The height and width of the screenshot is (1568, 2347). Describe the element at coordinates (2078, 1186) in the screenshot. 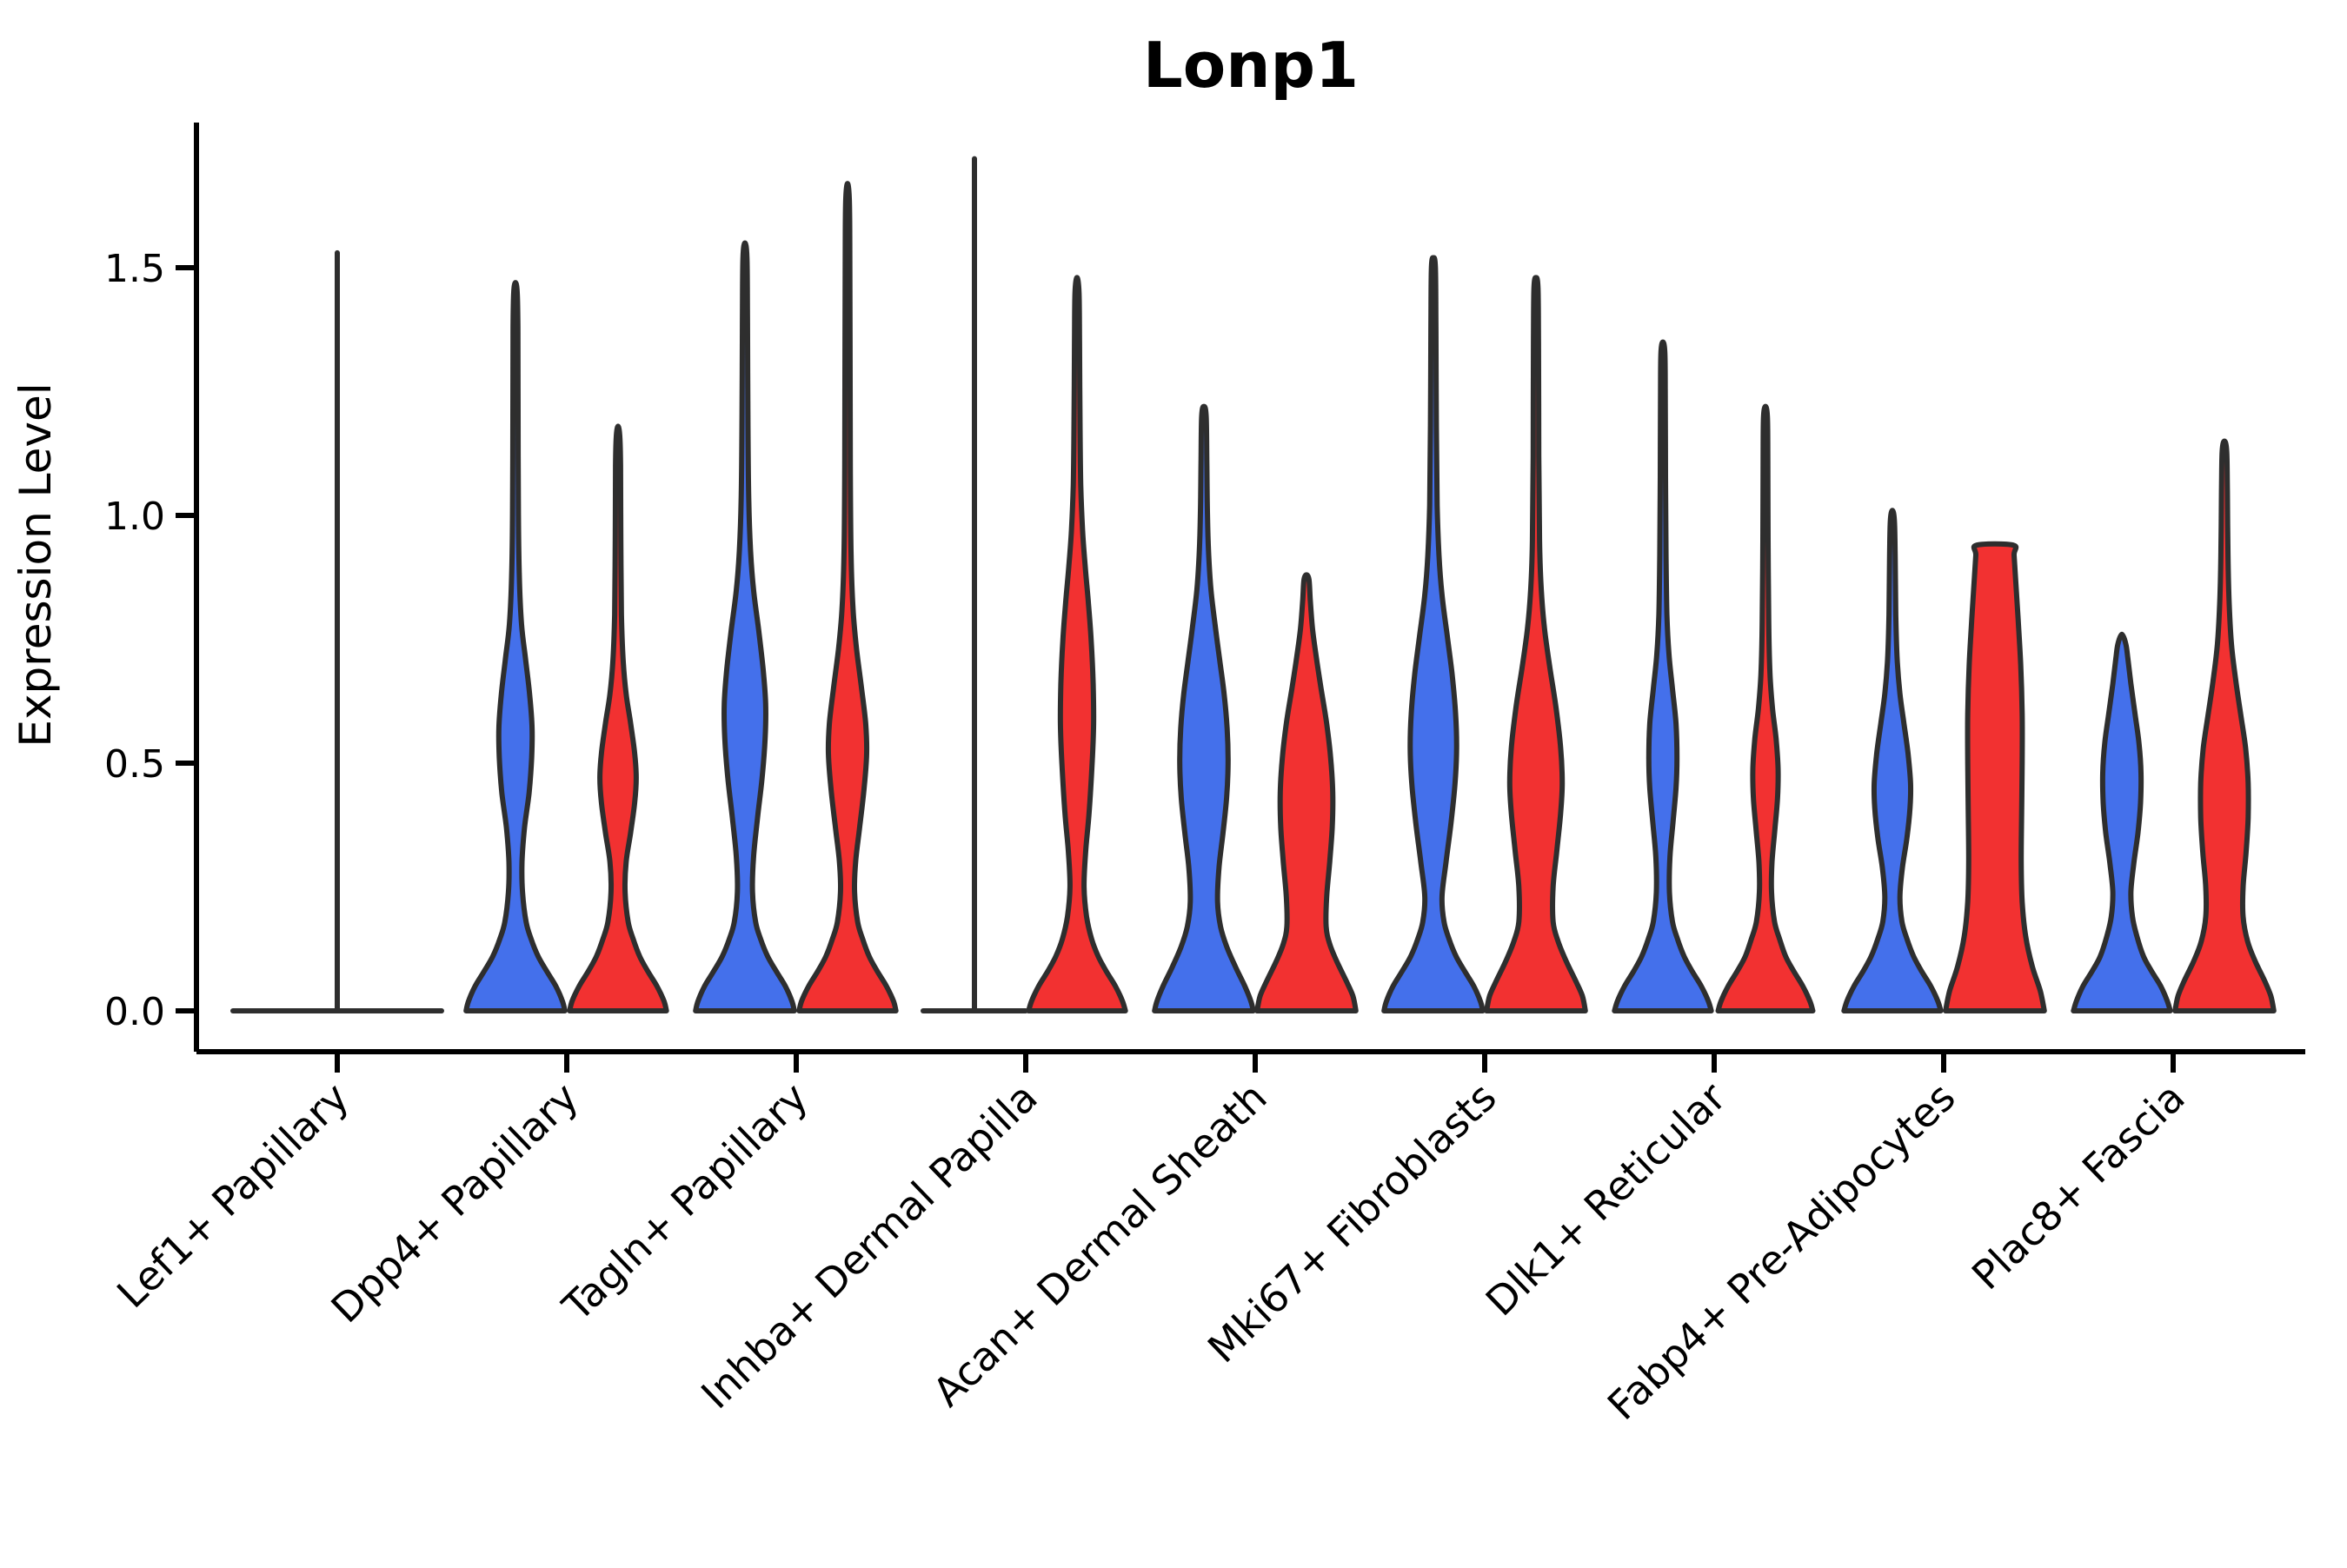

I see `x-tick-label: Plac8+ Fascia` at that location.